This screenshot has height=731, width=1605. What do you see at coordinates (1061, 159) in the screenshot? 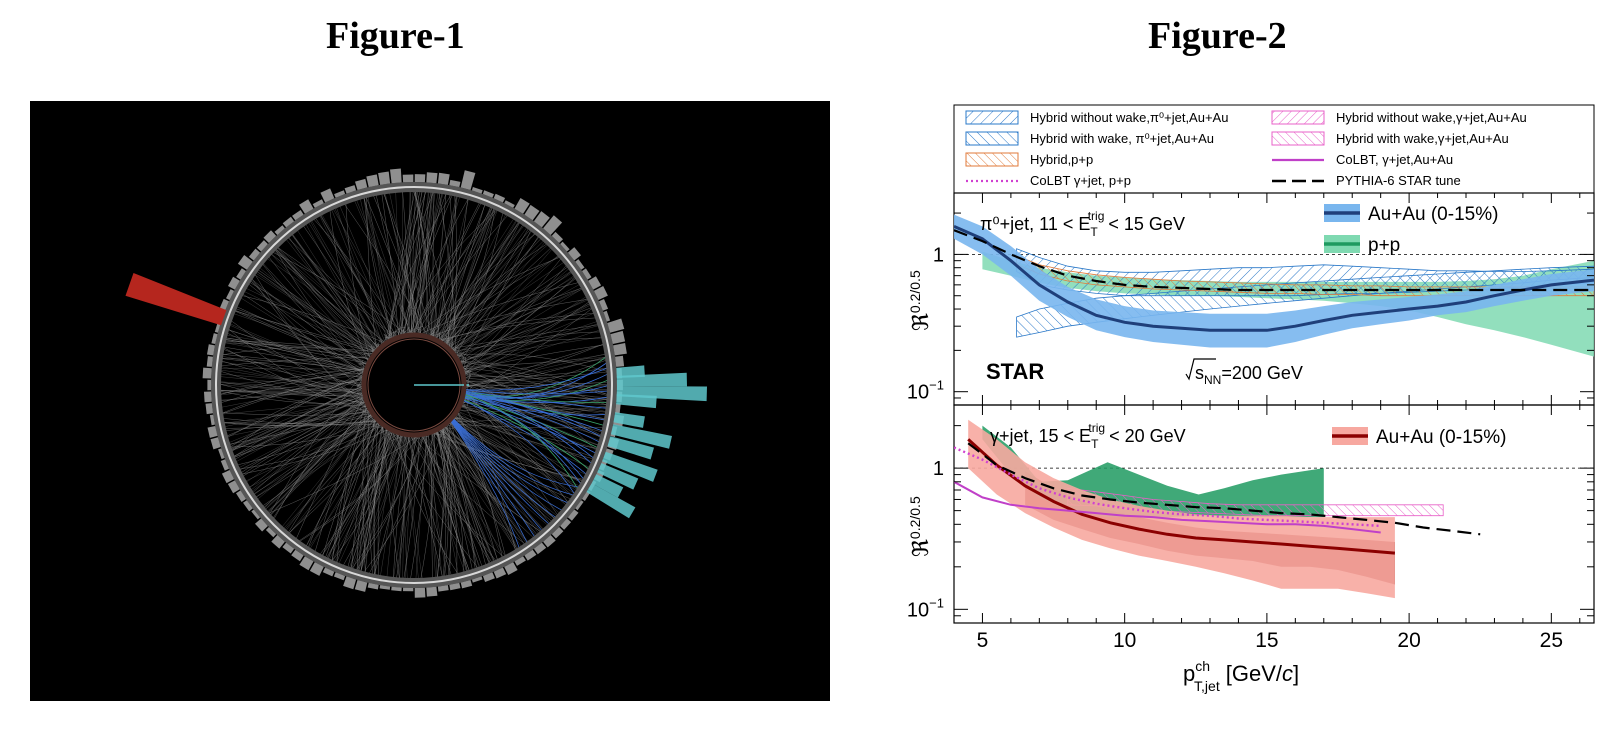
I see `legend-label: Hybrid,p+p` at bounding box center [1061, 159].